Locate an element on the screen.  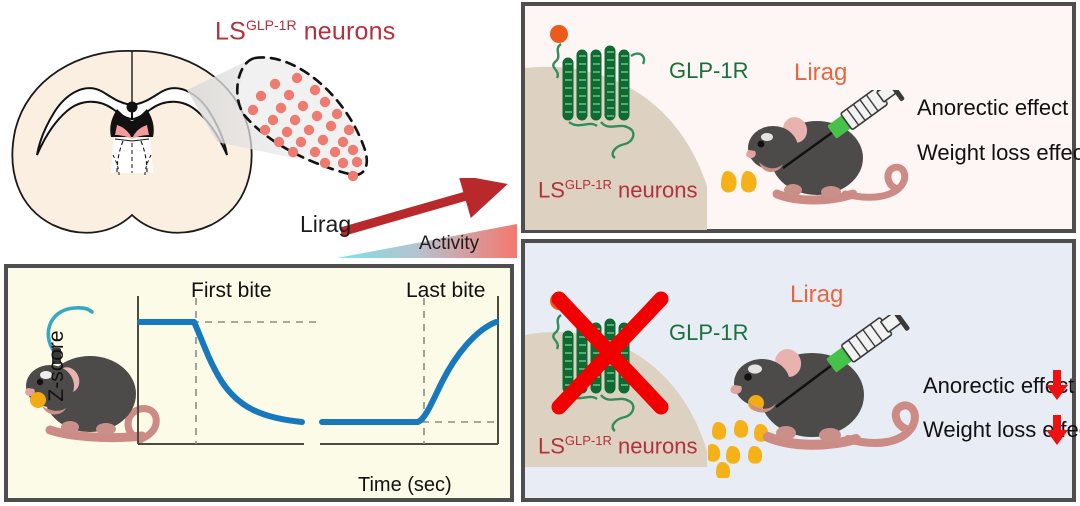
z-score-trace-chart is located at coordinates (318, 370).